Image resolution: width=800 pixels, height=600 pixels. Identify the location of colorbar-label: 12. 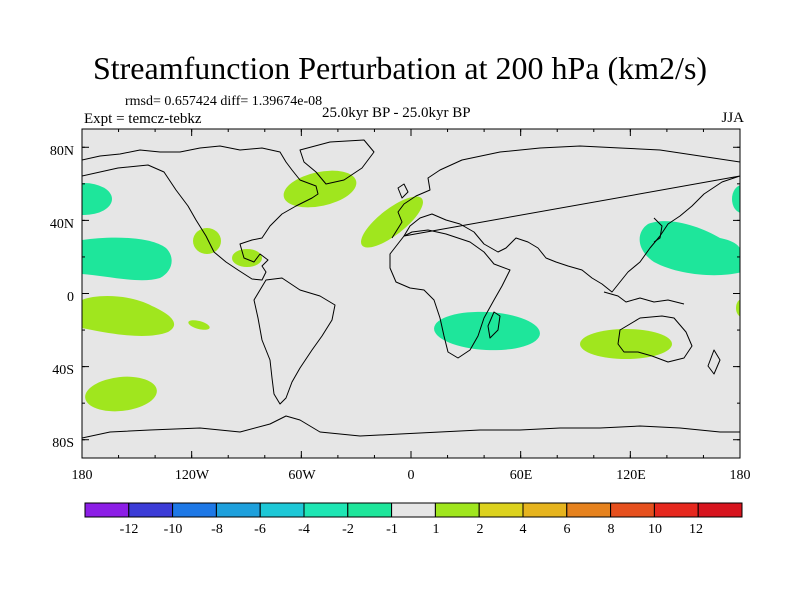
(696, 529).